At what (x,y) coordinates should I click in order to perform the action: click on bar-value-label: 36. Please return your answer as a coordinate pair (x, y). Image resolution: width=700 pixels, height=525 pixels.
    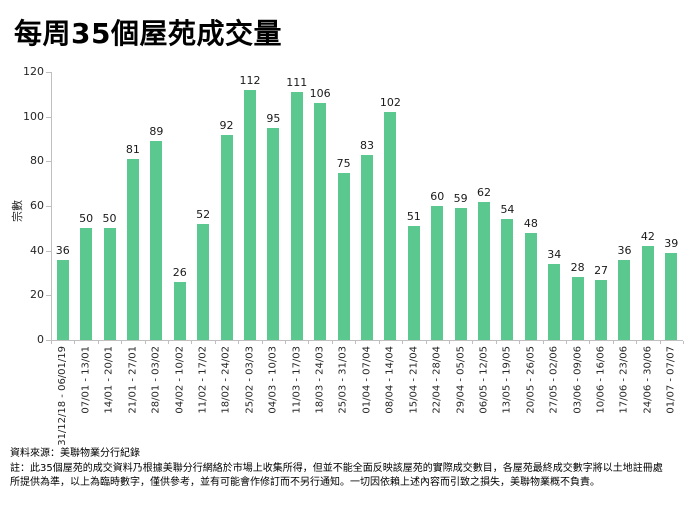
    Looking at the image, I should click on (624, 250).